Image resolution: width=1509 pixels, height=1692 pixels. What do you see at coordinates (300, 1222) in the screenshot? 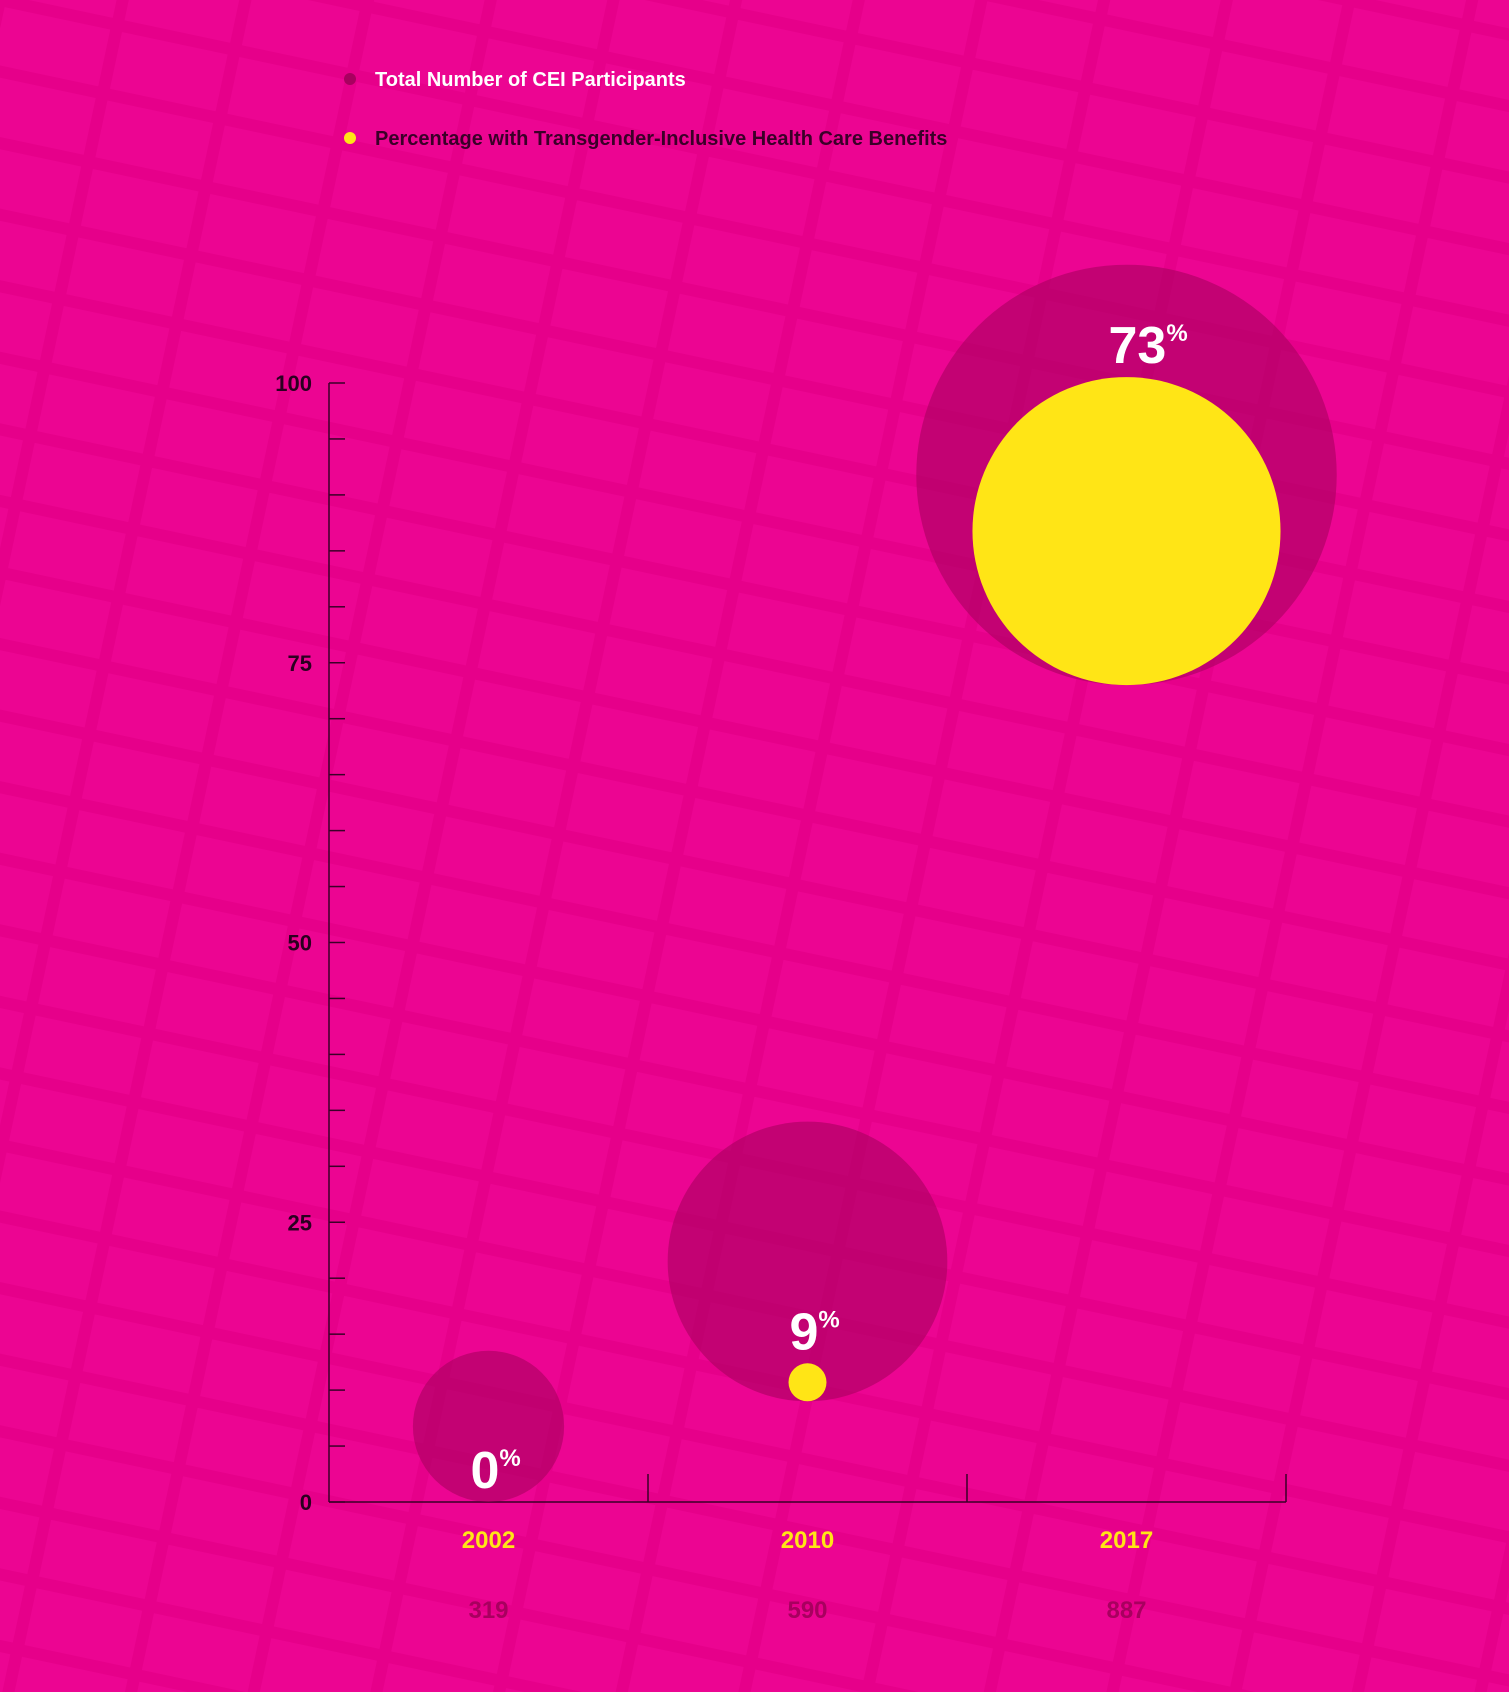
I see `y-tick-label: 25` at bounding box center [300, 1222].